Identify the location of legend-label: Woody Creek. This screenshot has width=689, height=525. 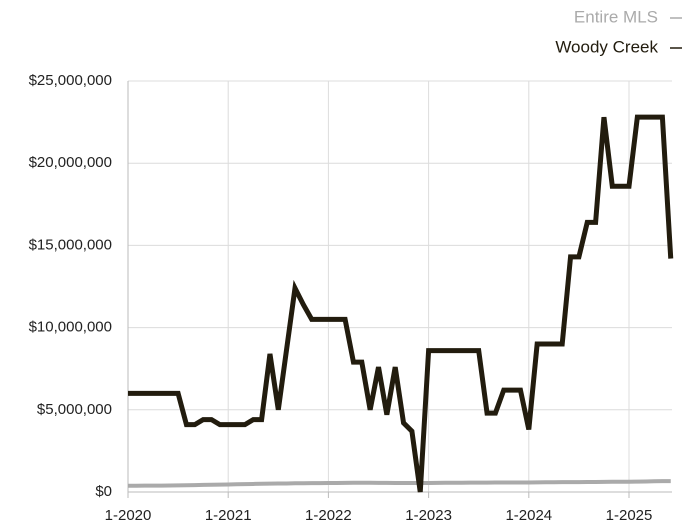
(606, 46).